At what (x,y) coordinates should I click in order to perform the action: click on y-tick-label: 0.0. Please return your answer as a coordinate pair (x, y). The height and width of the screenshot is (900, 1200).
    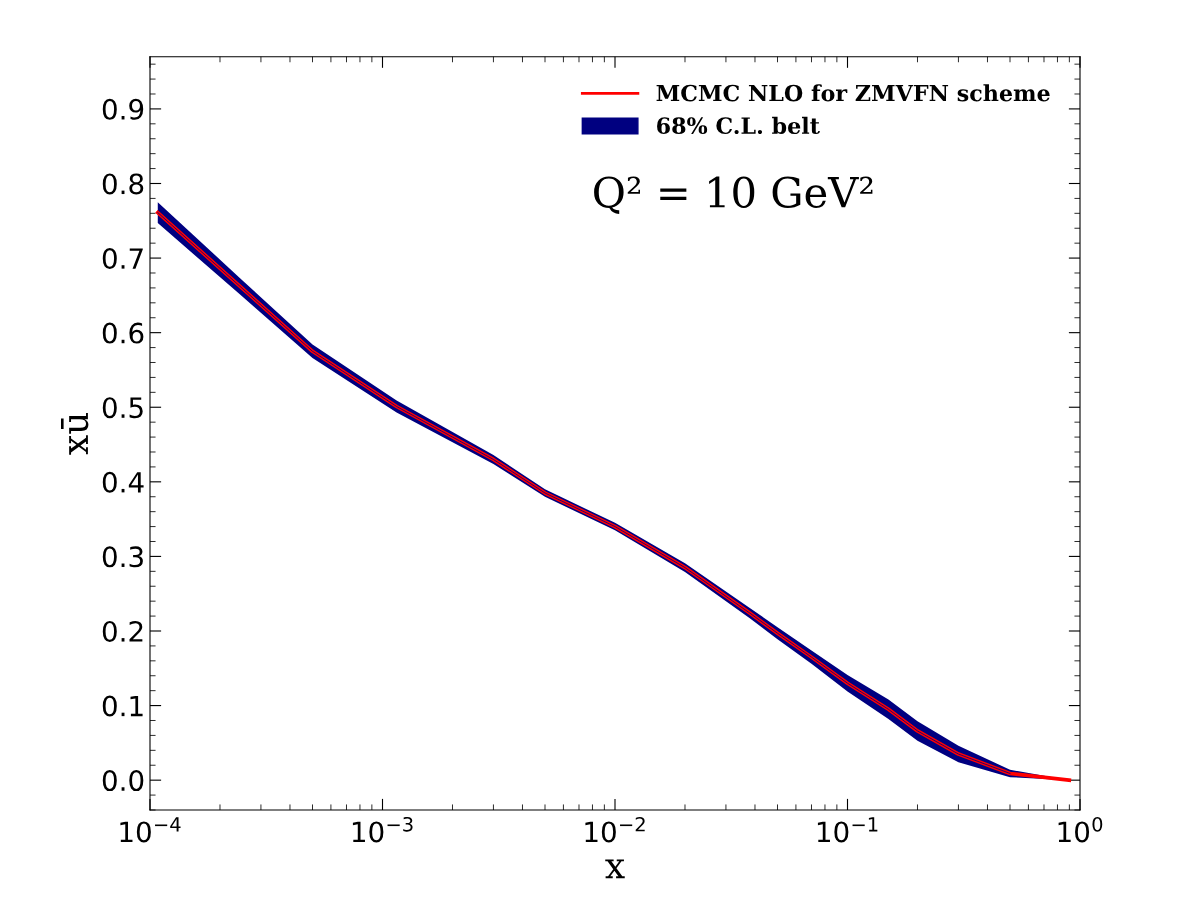
    Looking at the image, I should click on (123, 781).